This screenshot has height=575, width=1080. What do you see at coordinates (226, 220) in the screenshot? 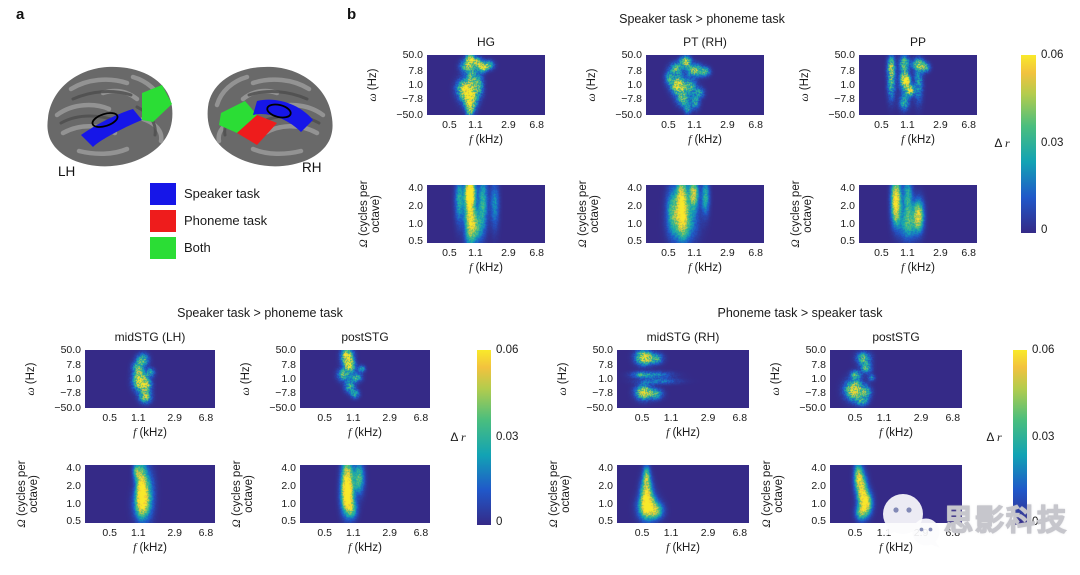
I see `legend-label: Phoneme task` at bounding box center [226, 220].